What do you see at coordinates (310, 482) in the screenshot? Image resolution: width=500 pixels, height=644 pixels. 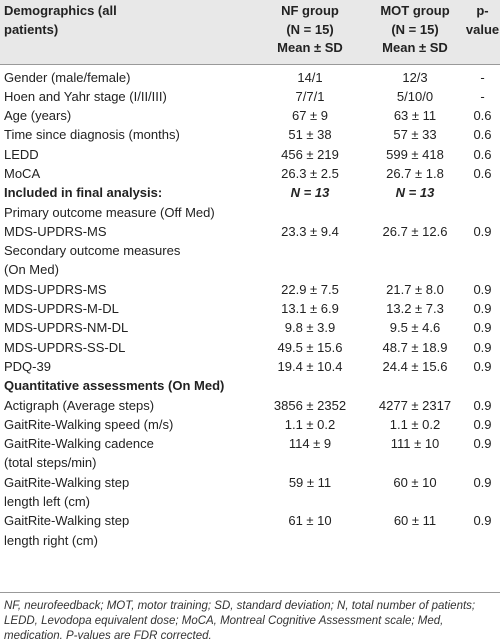 I see `cell-value: 59 ± 11` at bounding box center [310, 482].